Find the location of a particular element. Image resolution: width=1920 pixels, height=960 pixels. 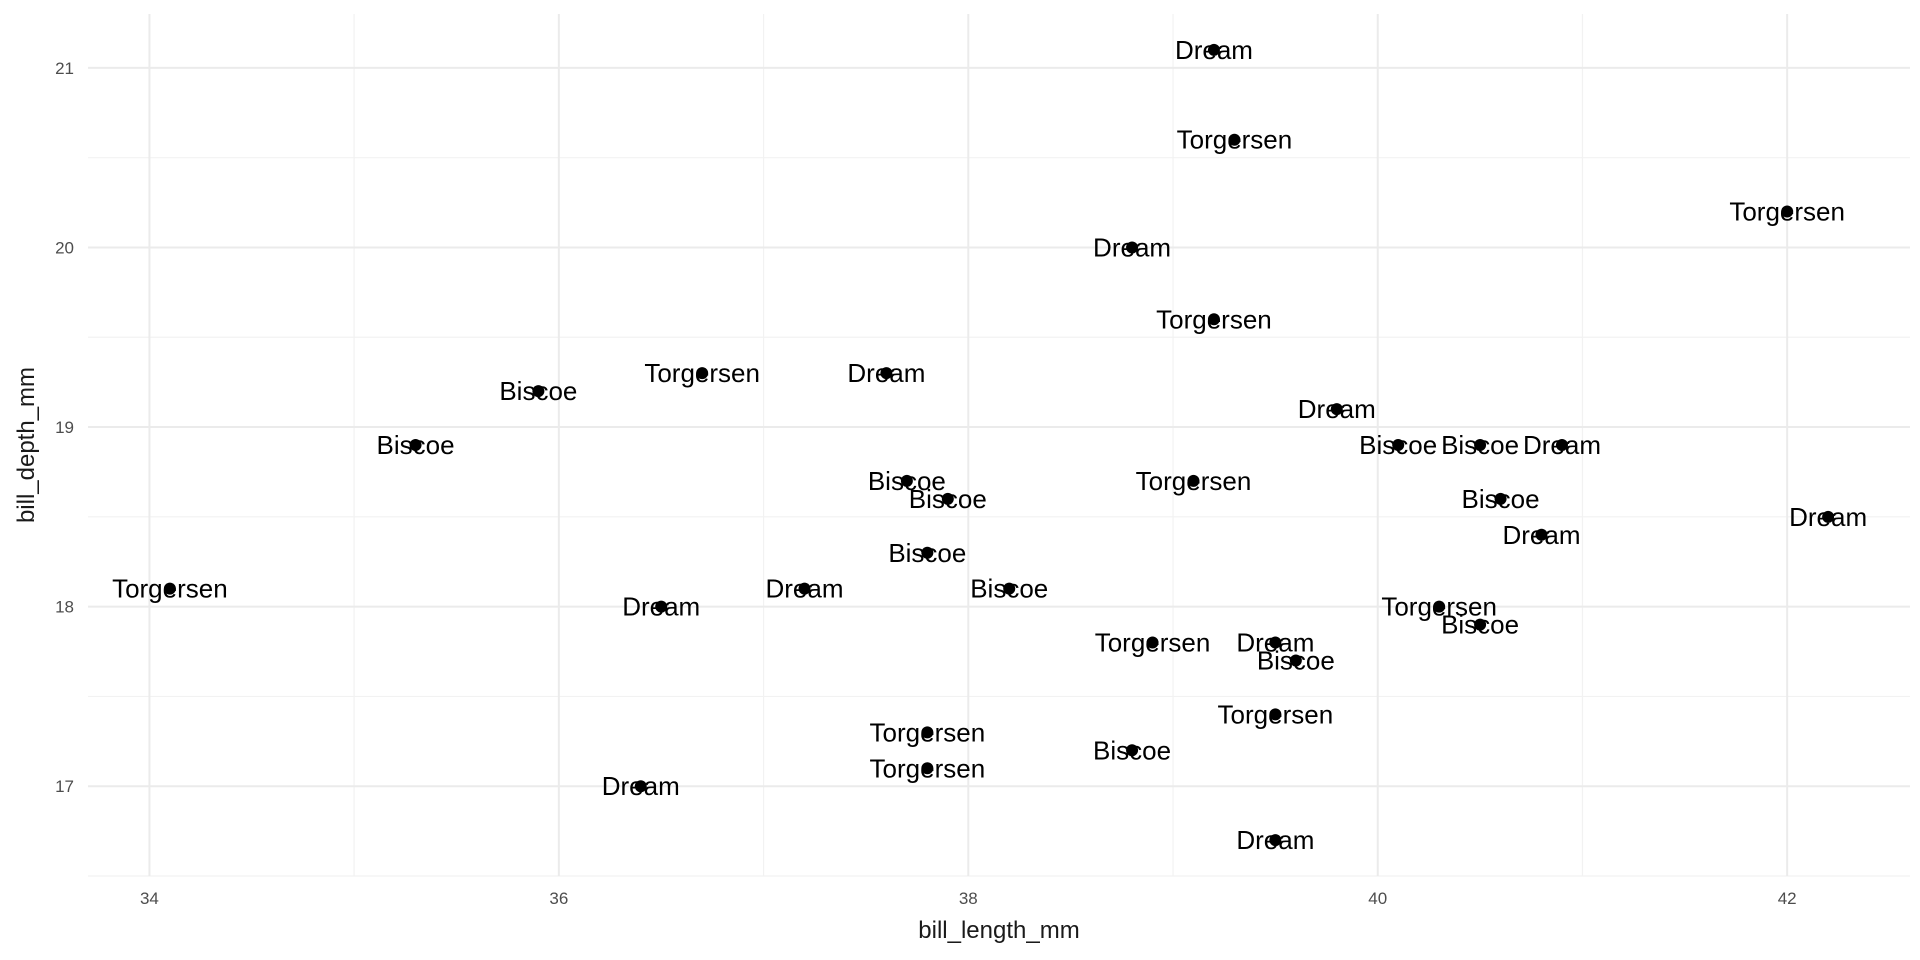

y-tick-label: 19 is located at coordinates (64, 427).